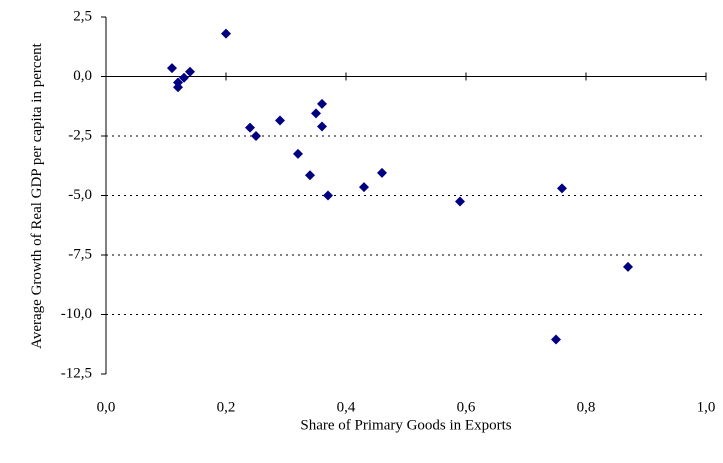 The image size is (723, 463). What do you see at coordinates (226, 407) in the screenshot?
I see `x-tick-label: 0,2` at bounding box center [226, 407].